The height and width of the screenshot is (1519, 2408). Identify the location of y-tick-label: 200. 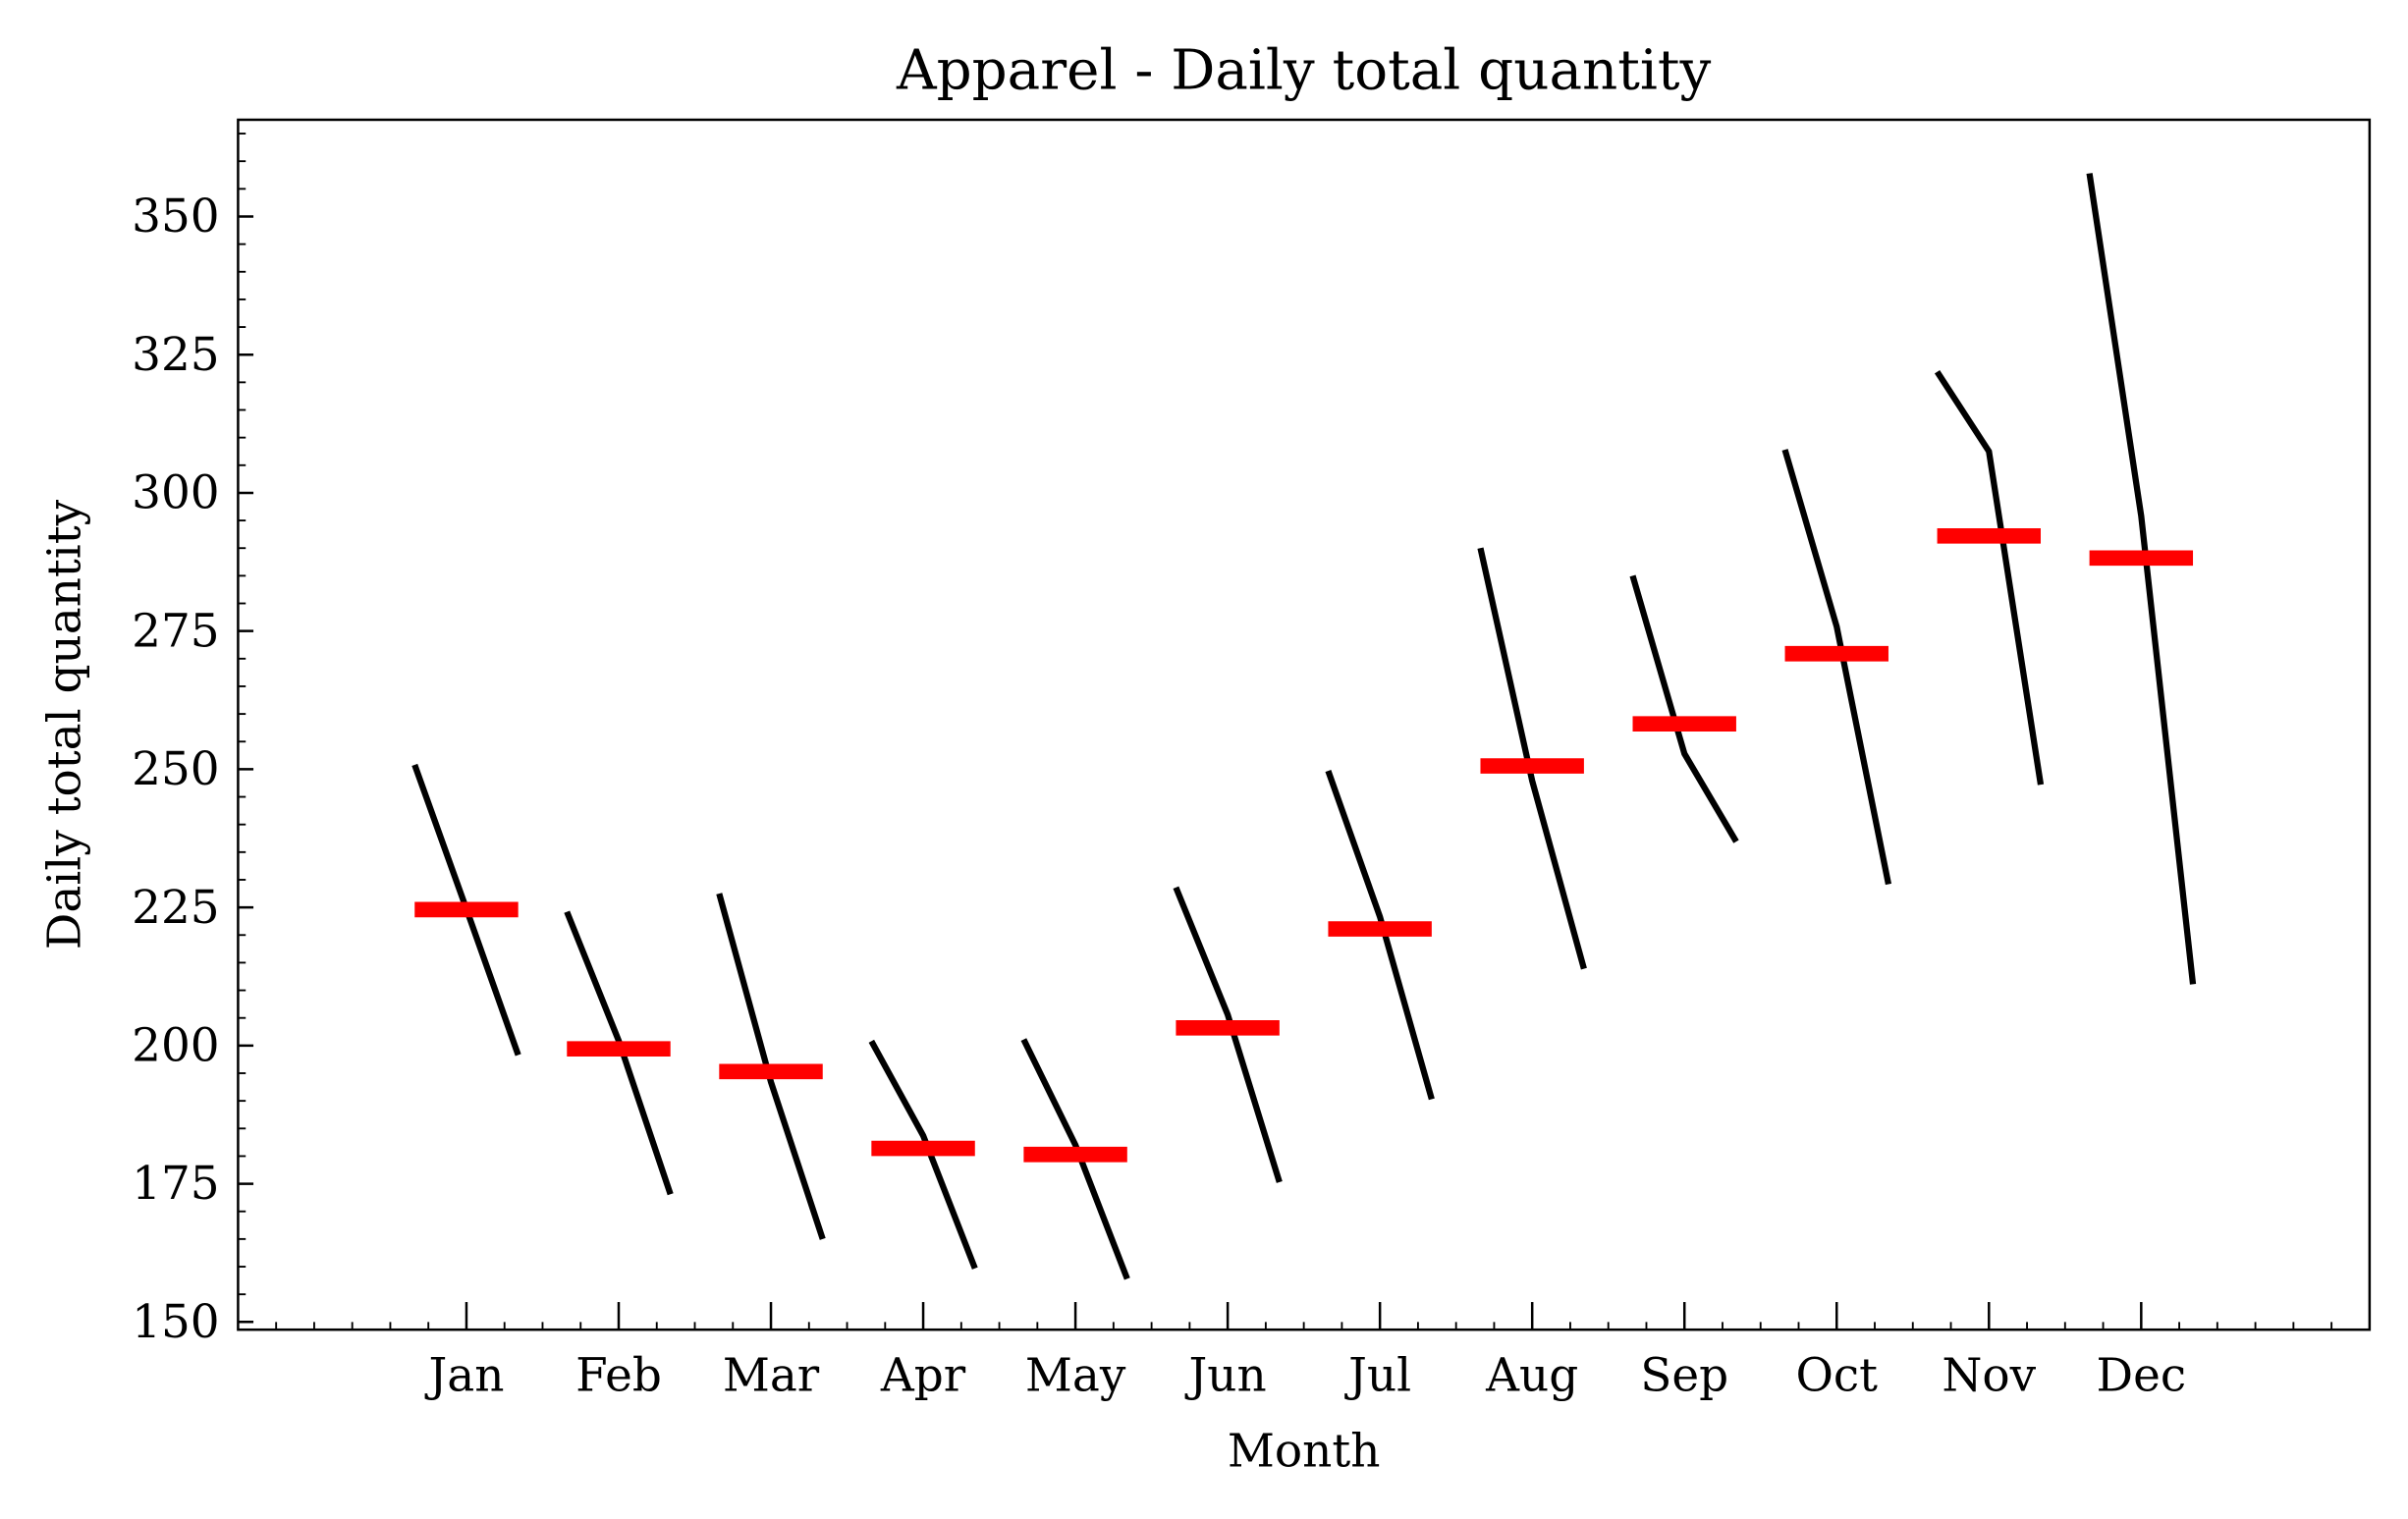
(176, 1045).